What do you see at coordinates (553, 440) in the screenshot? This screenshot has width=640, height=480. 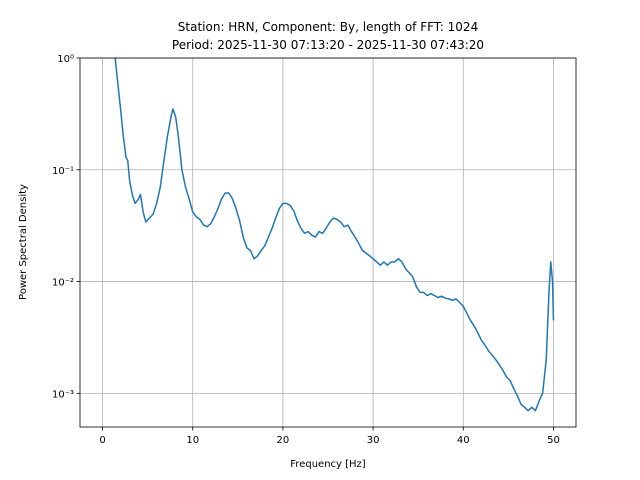 I see `x-tick-label: 50` at bounding box center [553, 440].